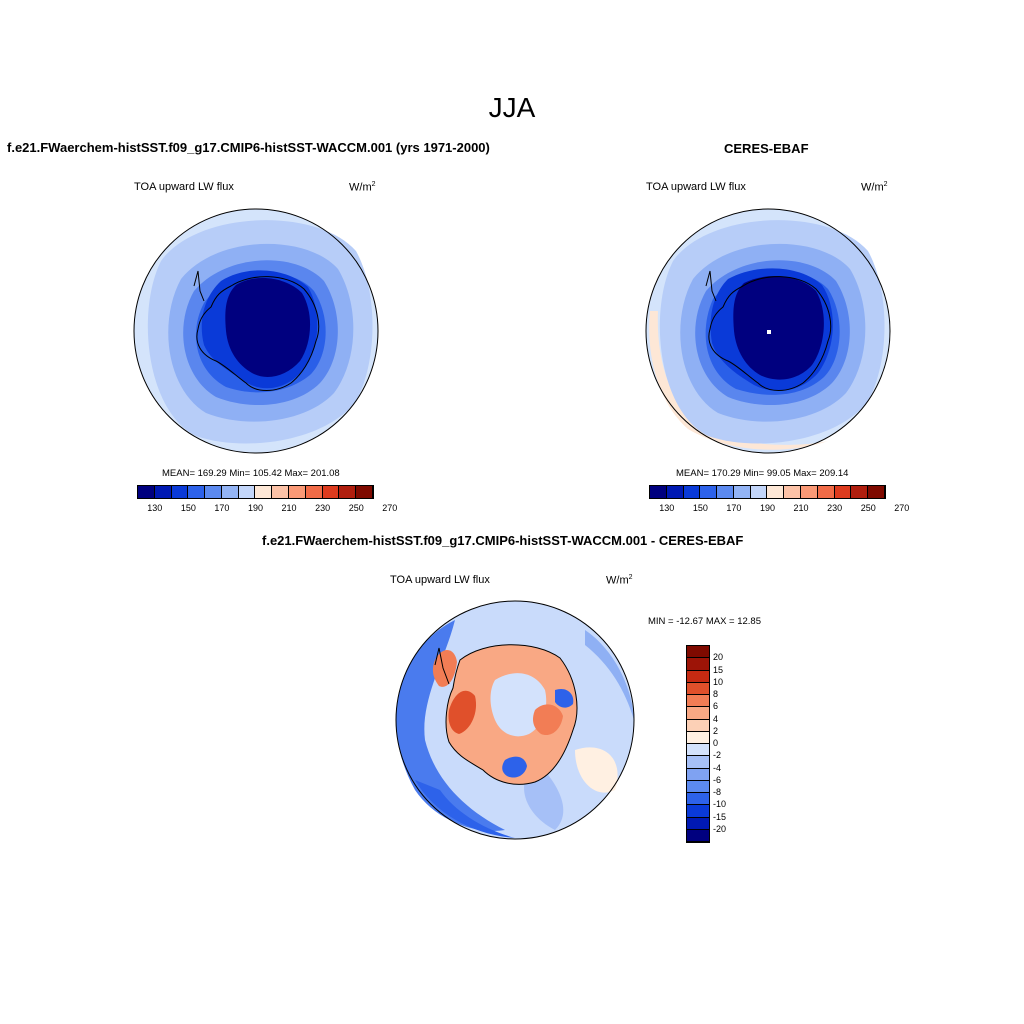  What do you see at coordinates (716, 743) in the screenshot?
I see `diff-colorbar-tick: 0` at bounding box center [716, 743].